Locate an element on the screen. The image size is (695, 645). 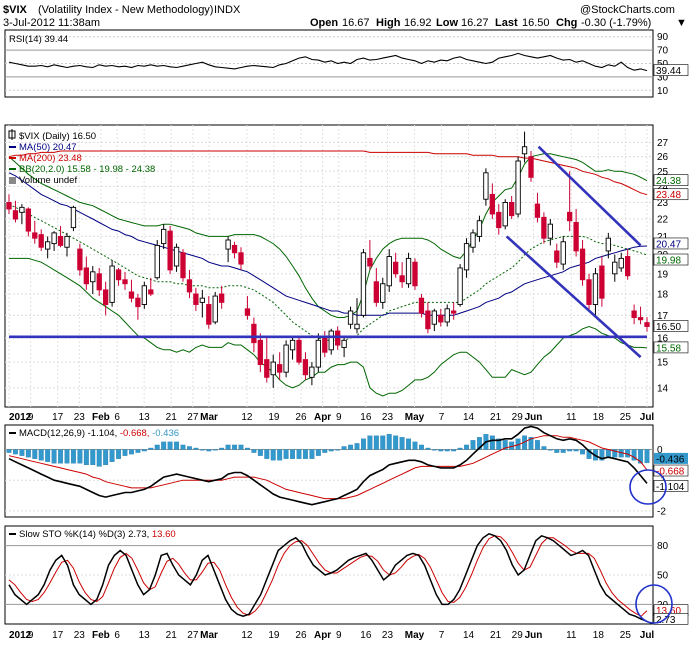
svg-text: 24.38 is located at coordinates (668, 181).